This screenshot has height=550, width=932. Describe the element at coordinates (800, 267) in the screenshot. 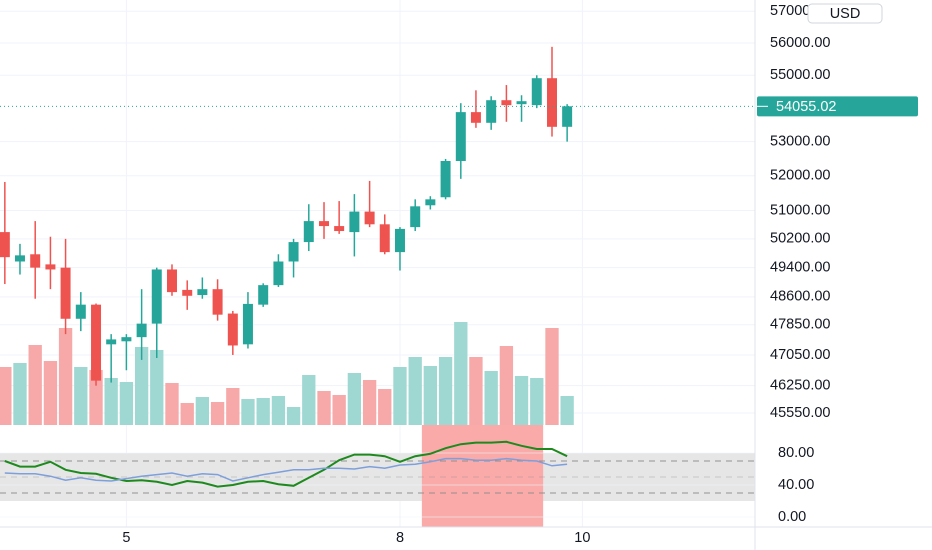

I see `y-tick-label: 49400.00` at that location.